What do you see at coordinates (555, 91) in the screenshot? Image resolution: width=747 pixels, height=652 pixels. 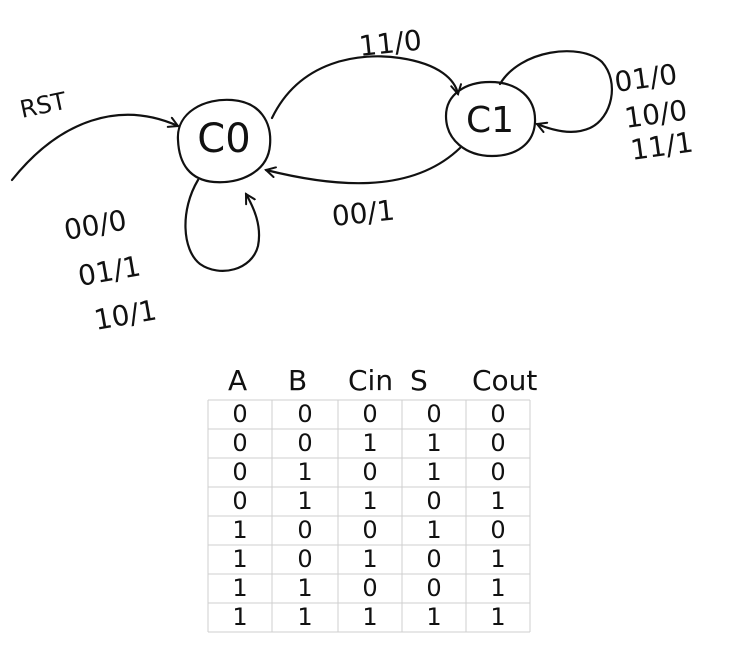 I see `self-loop-c1` at bounding box center [555, 91].